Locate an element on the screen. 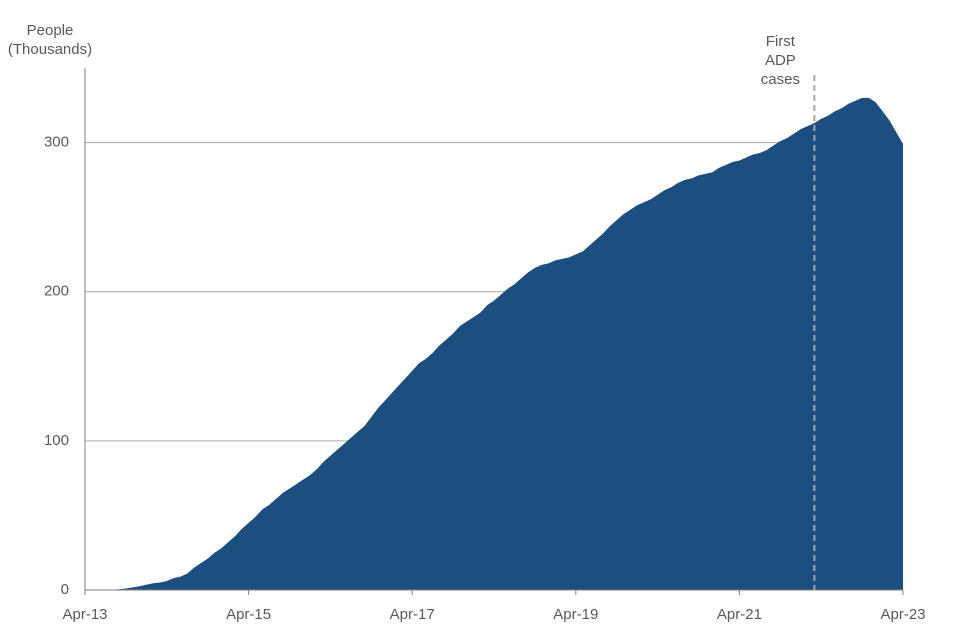 The image size is (960, 640). x-tick-label: Apr-19 is located at coordinates (575, 614).